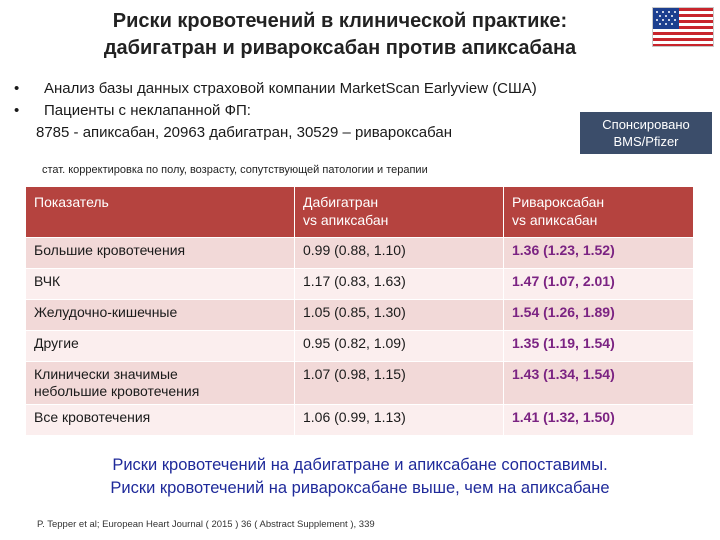 This screenshot has height=540, width=720. Describe the element at coordinates (399, 315) in the screenshot. I see `cell-dabigatran: 1.05 (0.85, 1.30)` at that location.